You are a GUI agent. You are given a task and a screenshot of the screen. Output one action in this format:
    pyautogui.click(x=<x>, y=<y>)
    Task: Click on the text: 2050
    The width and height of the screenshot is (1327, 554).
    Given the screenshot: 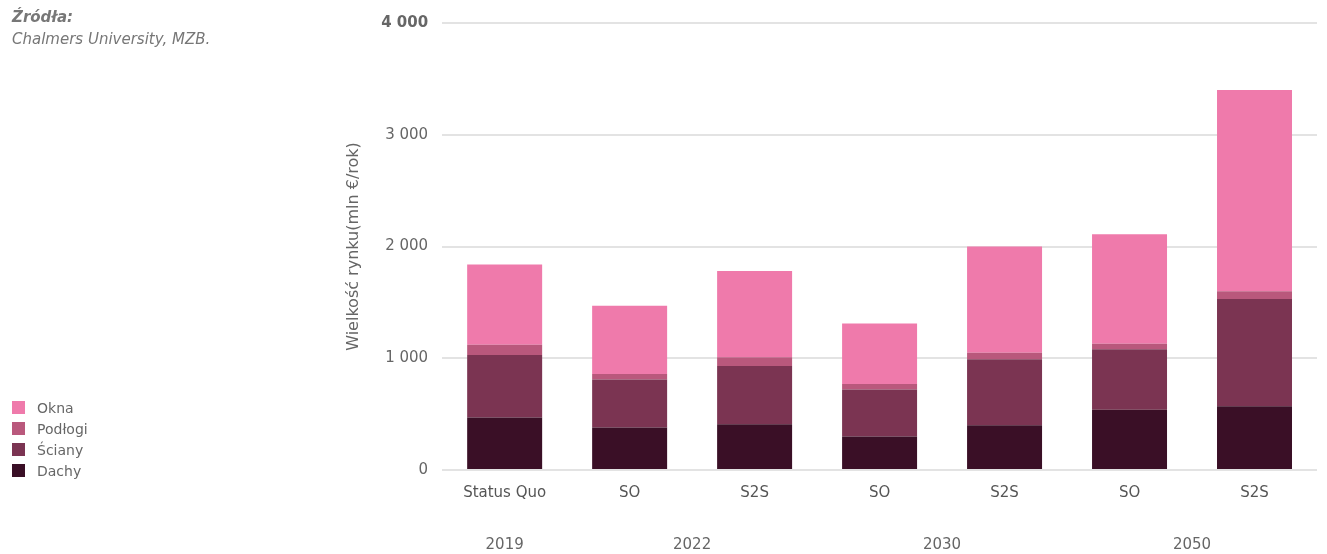 What is the action you would take?
    pyautogui.click(x=1192, y=543)
    